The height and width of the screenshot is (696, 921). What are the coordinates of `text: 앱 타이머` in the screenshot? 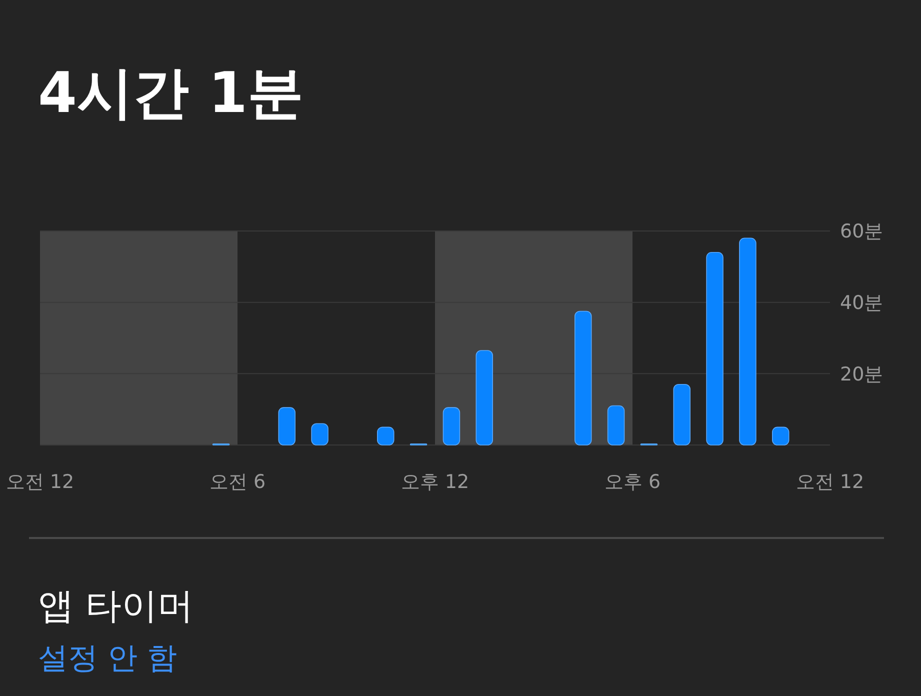 It's located at (116, 606).